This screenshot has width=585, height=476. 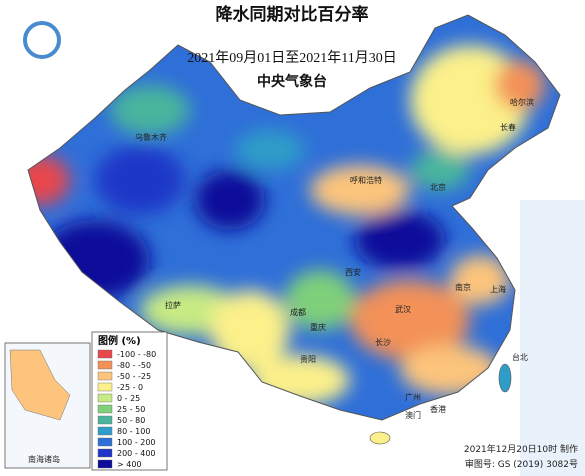 What do you see at coordinates (44, 459) in the screenshot?
I see `inset-label: 南海诸岛` at bounding box center [44, 459].